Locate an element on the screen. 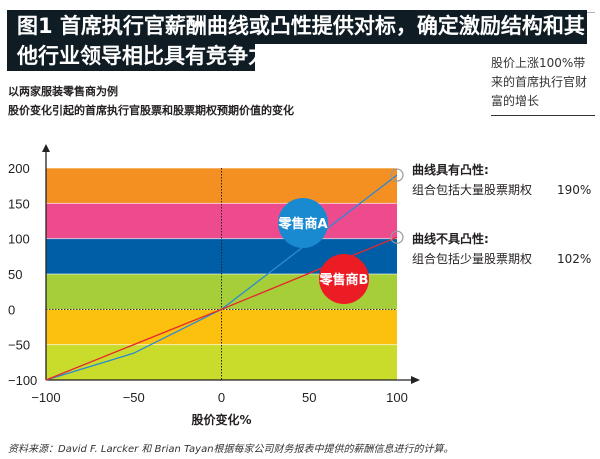 The height and width of the screenshot is (459, 600). annotation-text: 组合包括少量股票期权 is located at coordinates (472, 259).